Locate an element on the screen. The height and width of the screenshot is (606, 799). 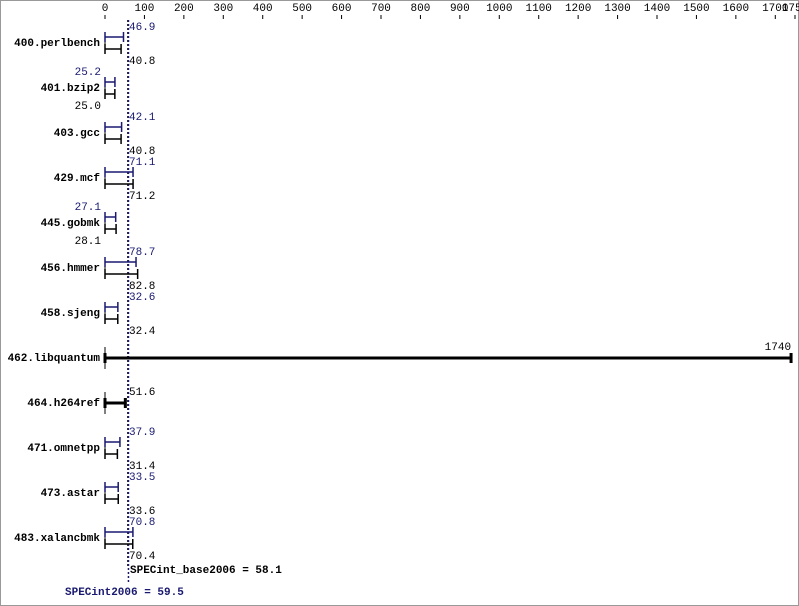
x-tick-label: 500 is located at coordinates (302, 9).